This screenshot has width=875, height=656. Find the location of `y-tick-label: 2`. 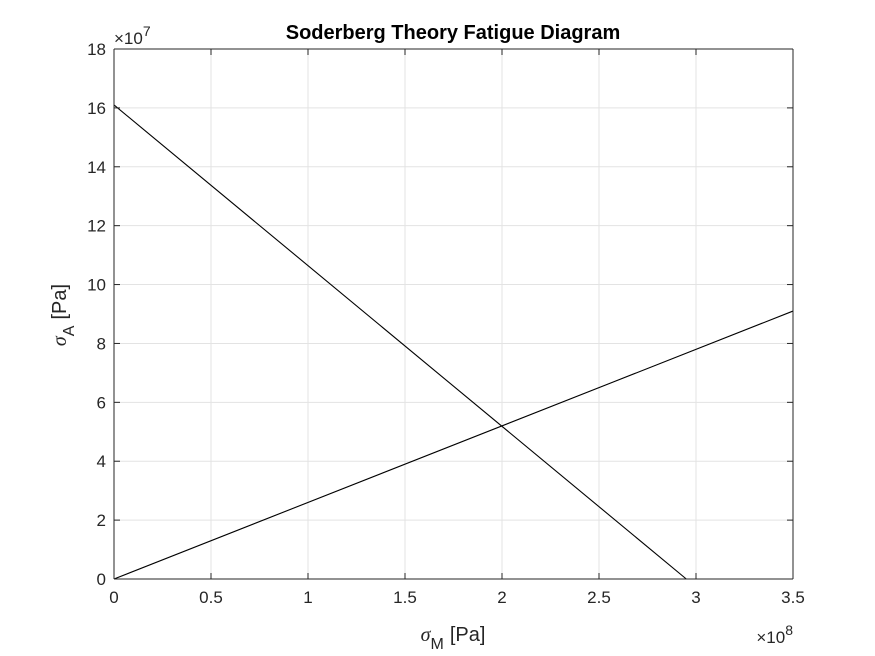

y-tick-label: 2 is located at coordinates (101, 520).